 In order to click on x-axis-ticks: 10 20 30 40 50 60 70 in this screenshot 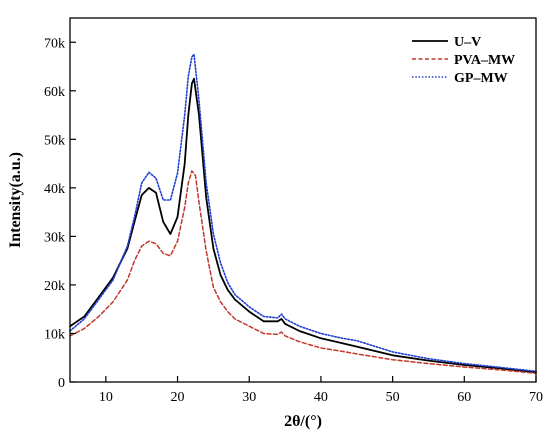, I will do `click(321, 390)`.